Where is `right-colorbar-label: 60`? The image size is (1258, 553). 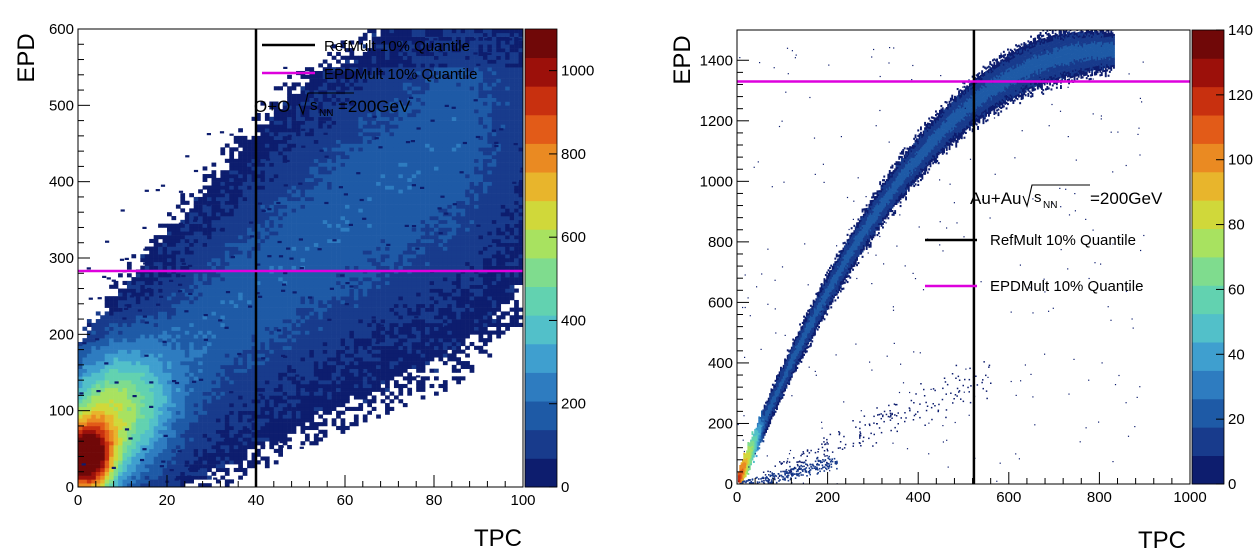 right-colorbar-label: 60 is located at coordinates (1236, 289).